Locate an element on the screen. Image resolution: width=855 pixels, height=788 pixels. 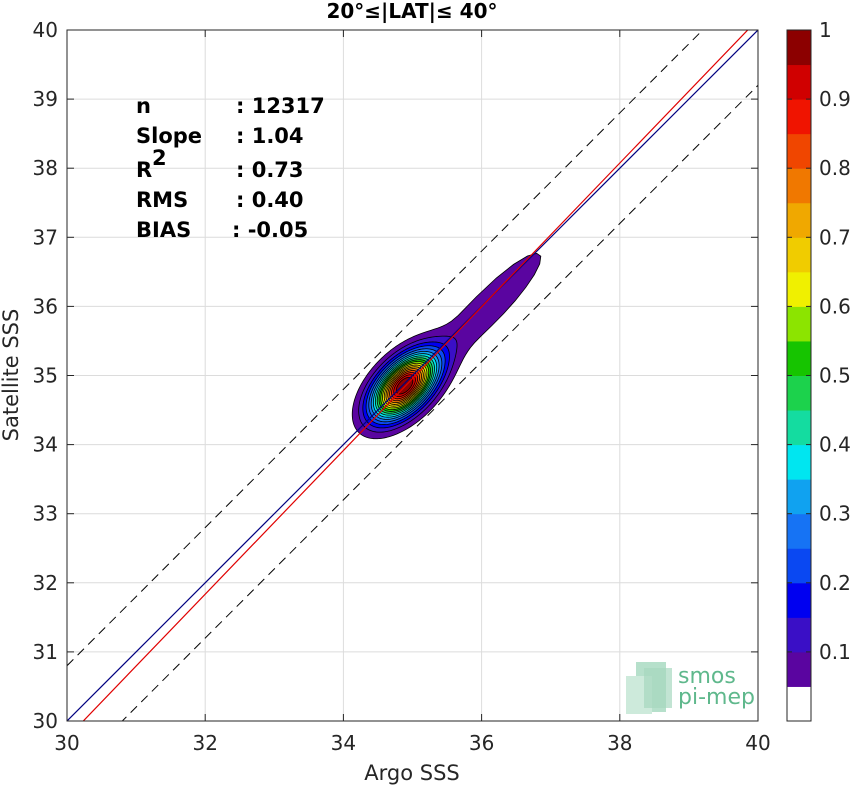
y-tick-label: 35 is located at coordinates (45, 376).